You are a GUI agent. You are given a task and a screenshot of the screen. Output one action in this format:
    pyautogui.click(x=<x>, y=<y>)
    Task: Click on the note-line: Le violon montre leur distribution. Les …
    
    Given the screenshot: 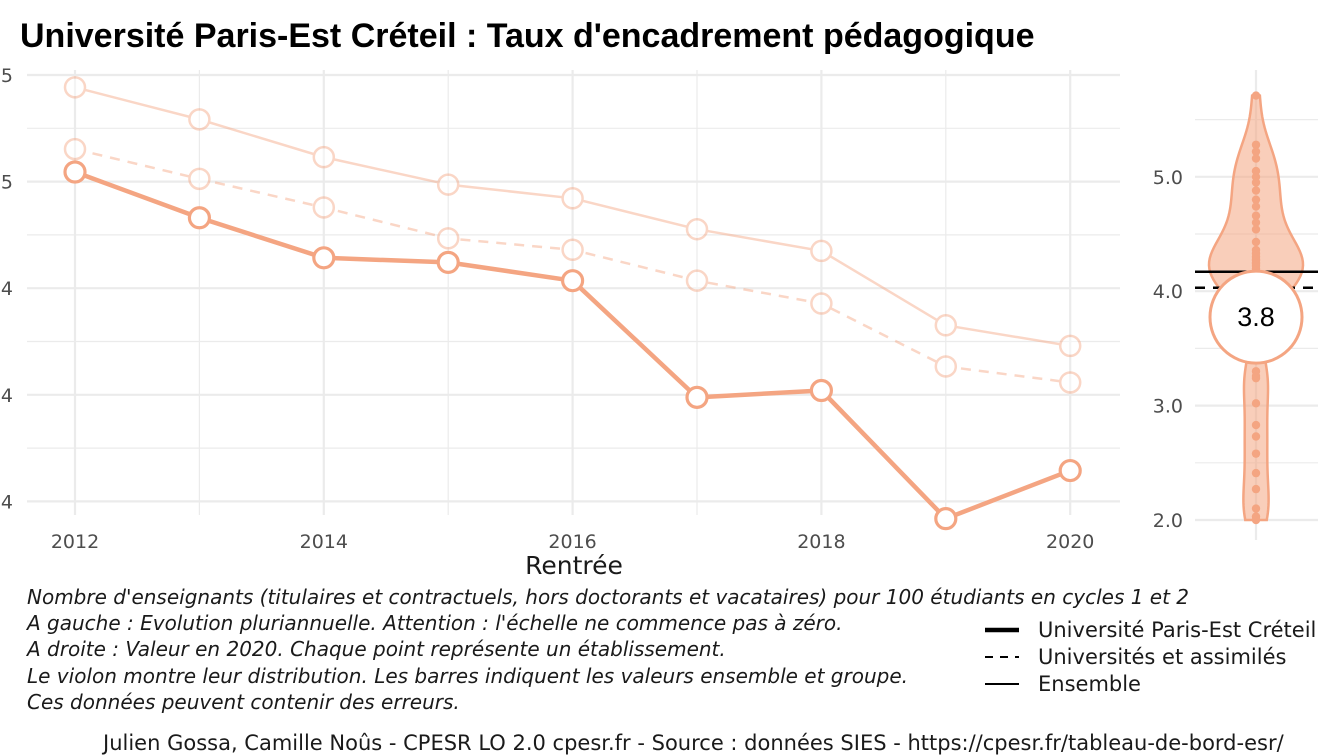 What is the action you would take?
    pyautogui.click(x=467, y=675)
    